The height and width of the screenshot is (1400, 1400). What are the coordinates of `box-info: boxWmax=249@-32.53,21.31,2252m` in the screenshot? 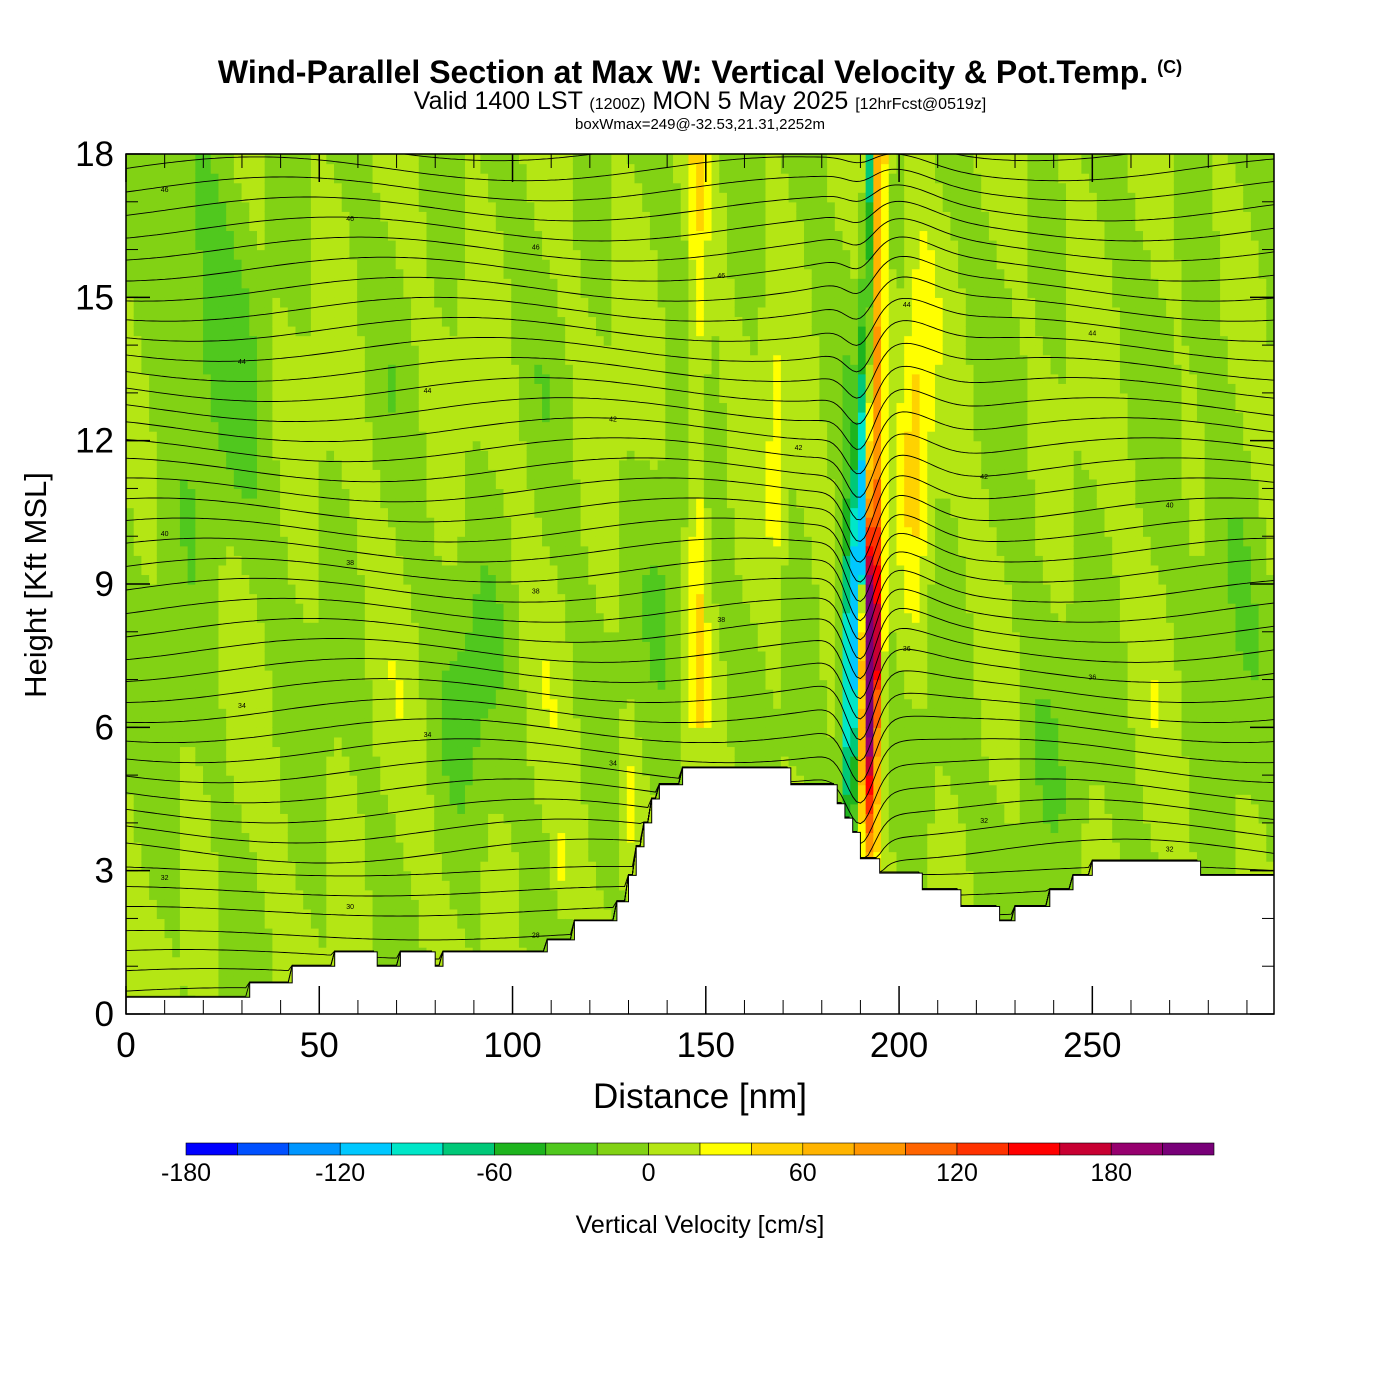 It's located at (700, 124).